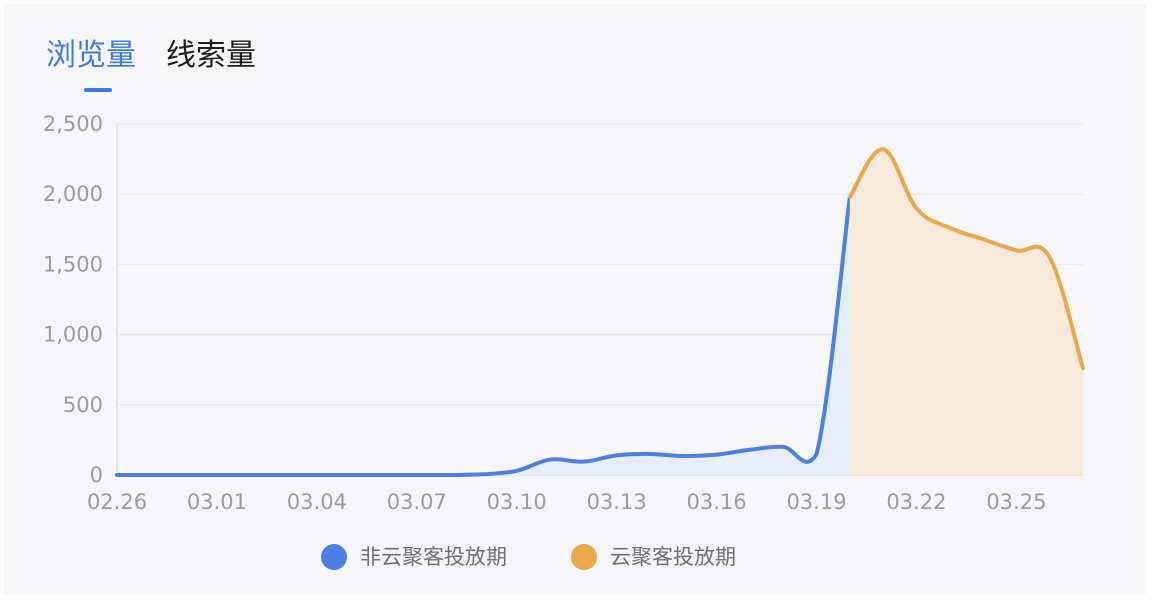 Image resolution: width=1164 pixels, height=608 pixels. What do you see at coordinates (73, 335) in the screenshot?
I see `y-tick-label: 1,000` at bounding box center [73, 335].